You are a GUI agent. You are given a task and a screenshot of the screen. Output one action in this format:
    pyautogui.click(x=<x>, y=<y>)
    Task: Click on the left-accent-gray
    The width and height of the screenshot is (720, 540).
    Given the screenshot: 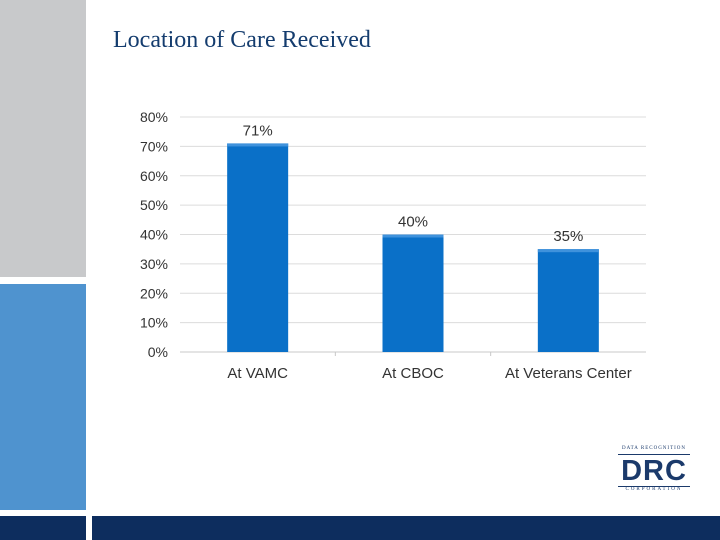 What is the action you would take?
    pyautogui.click(x=43, y=138)
    